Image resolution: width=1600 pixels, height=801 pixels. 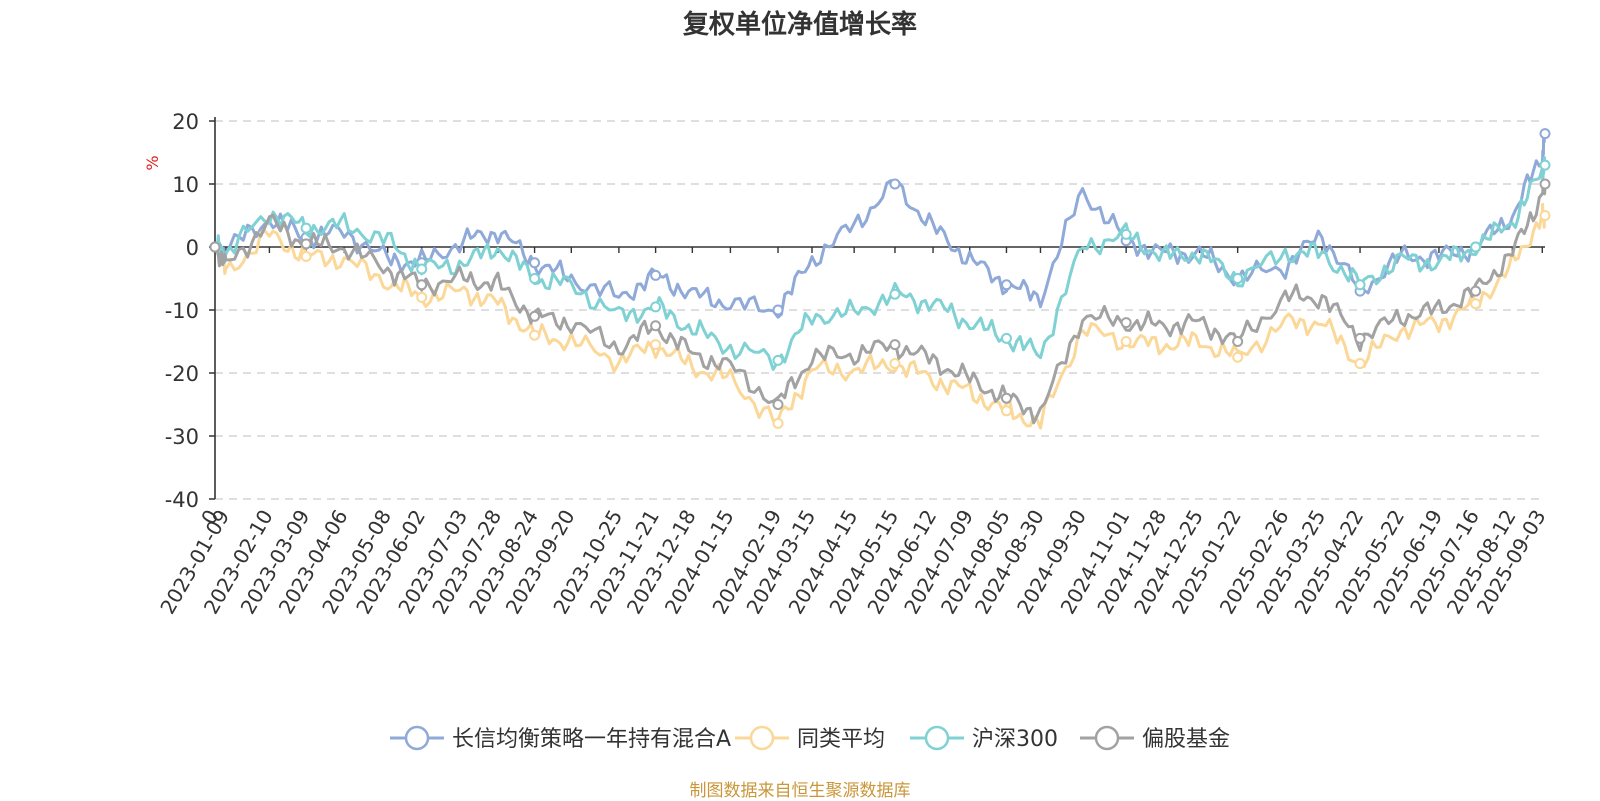 I want to click on legend-label: 同类平均, so click(x=841, y=739).